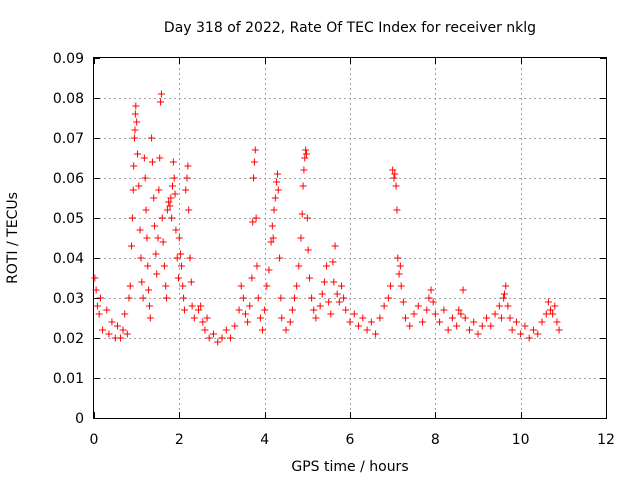 Image resolution: width=640 pixels, height=480 pixels. I want to click on x-tick-label: 0, so click(94, 440).